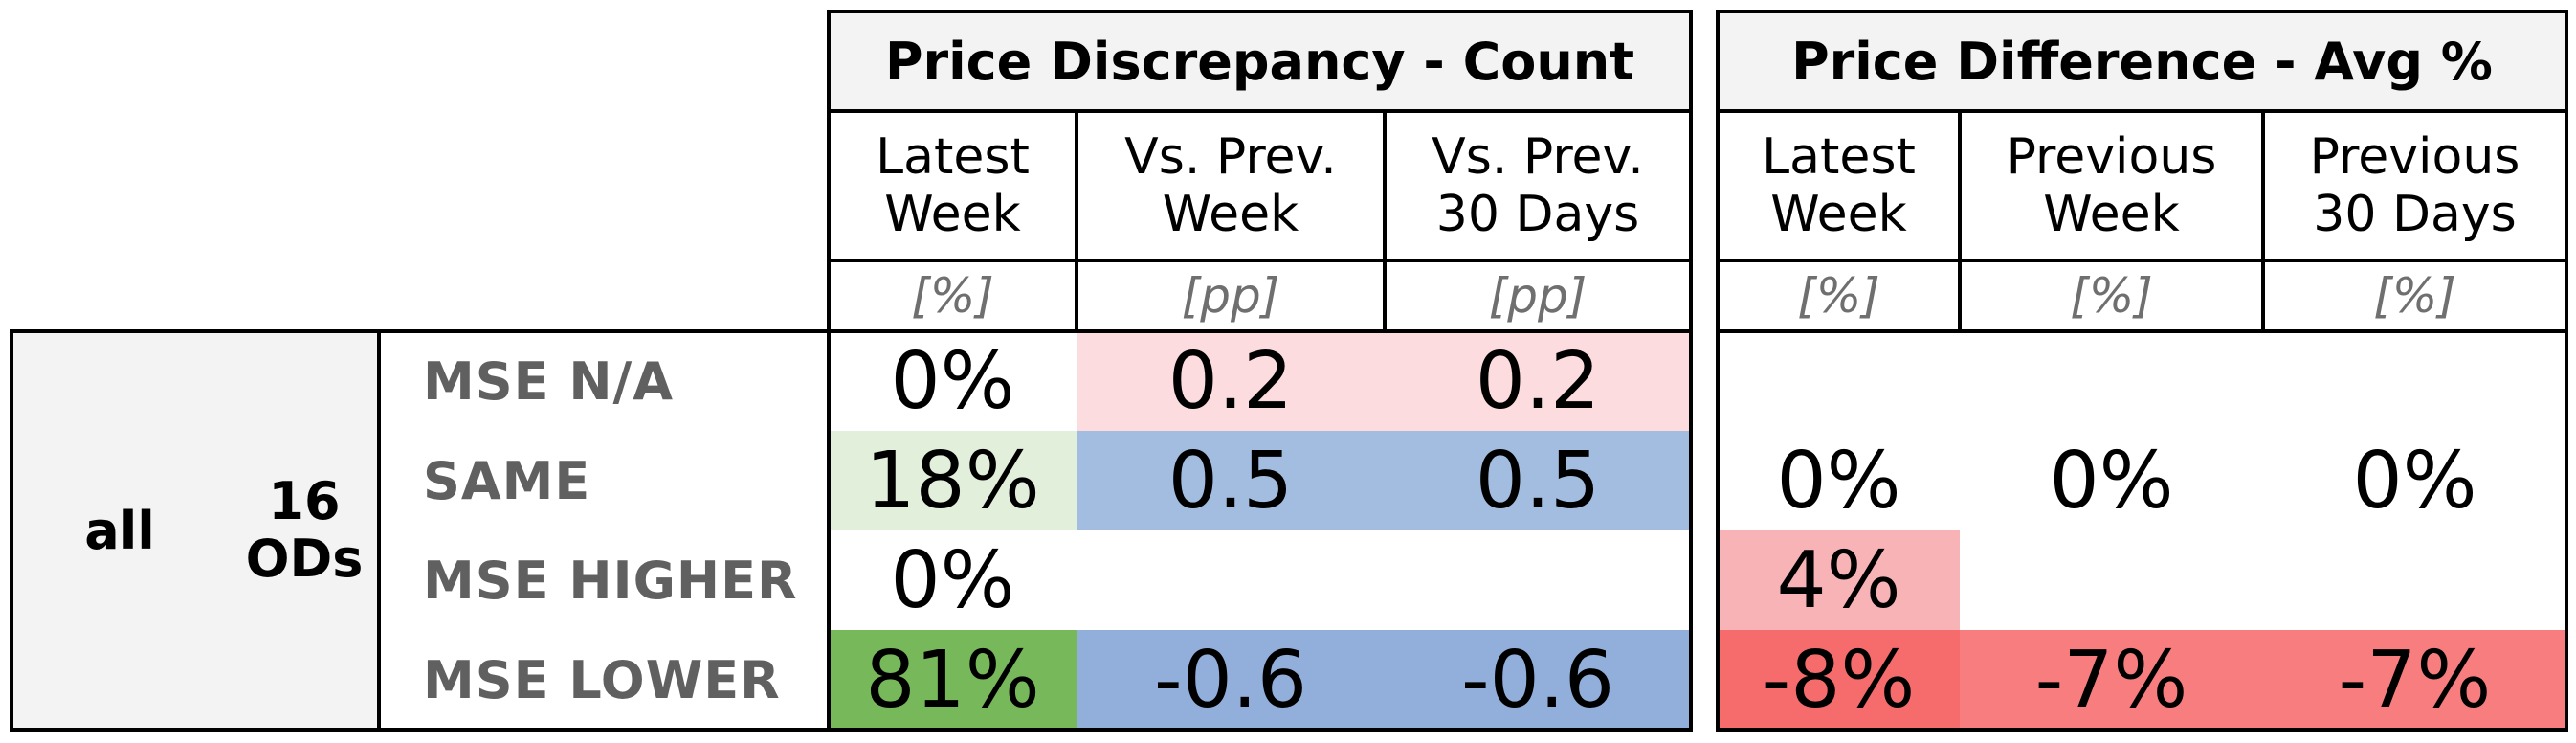 The height and width of the screenshot is (743, 2576). I want to click on group-block, so click(195, 530).